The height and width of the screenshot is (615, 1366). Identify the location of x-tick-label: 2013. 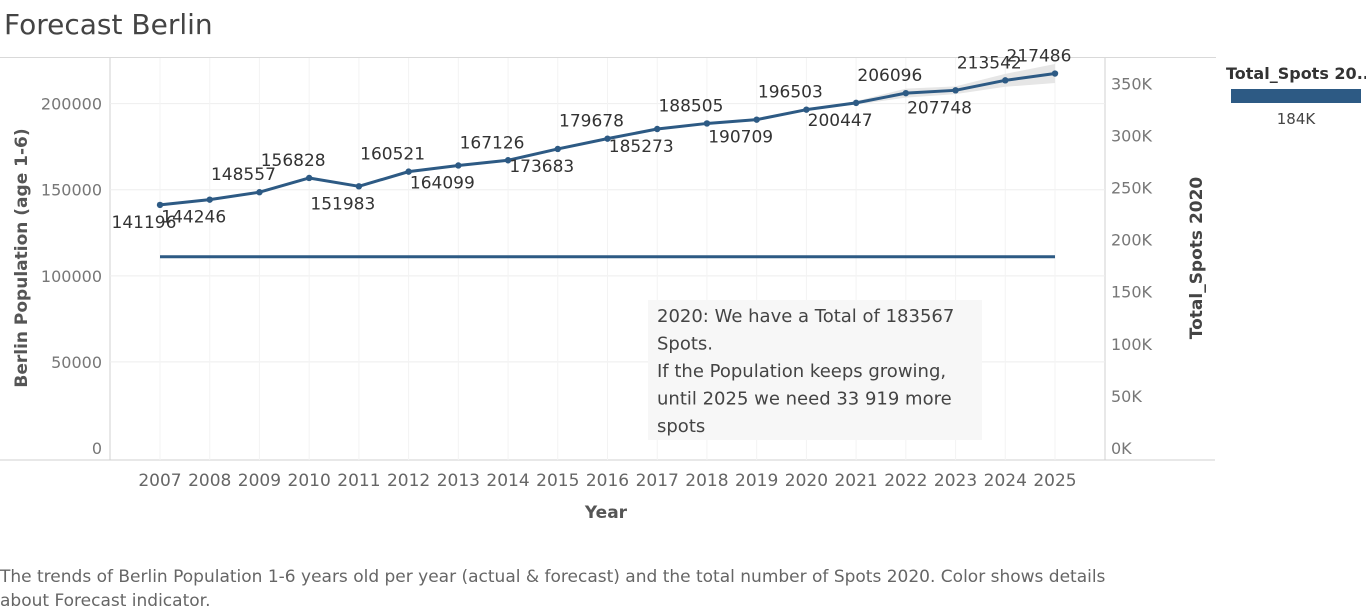
(458, 481).